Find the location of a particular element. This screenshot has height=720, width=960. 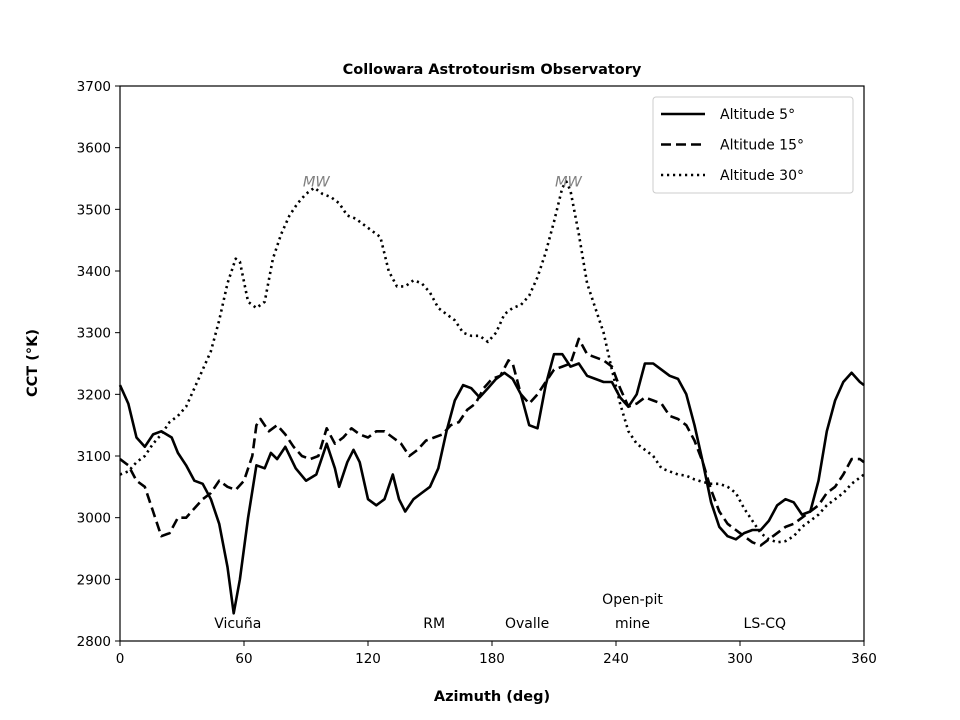

milky-way-label-1: MW is located at coordinates (317, 183).